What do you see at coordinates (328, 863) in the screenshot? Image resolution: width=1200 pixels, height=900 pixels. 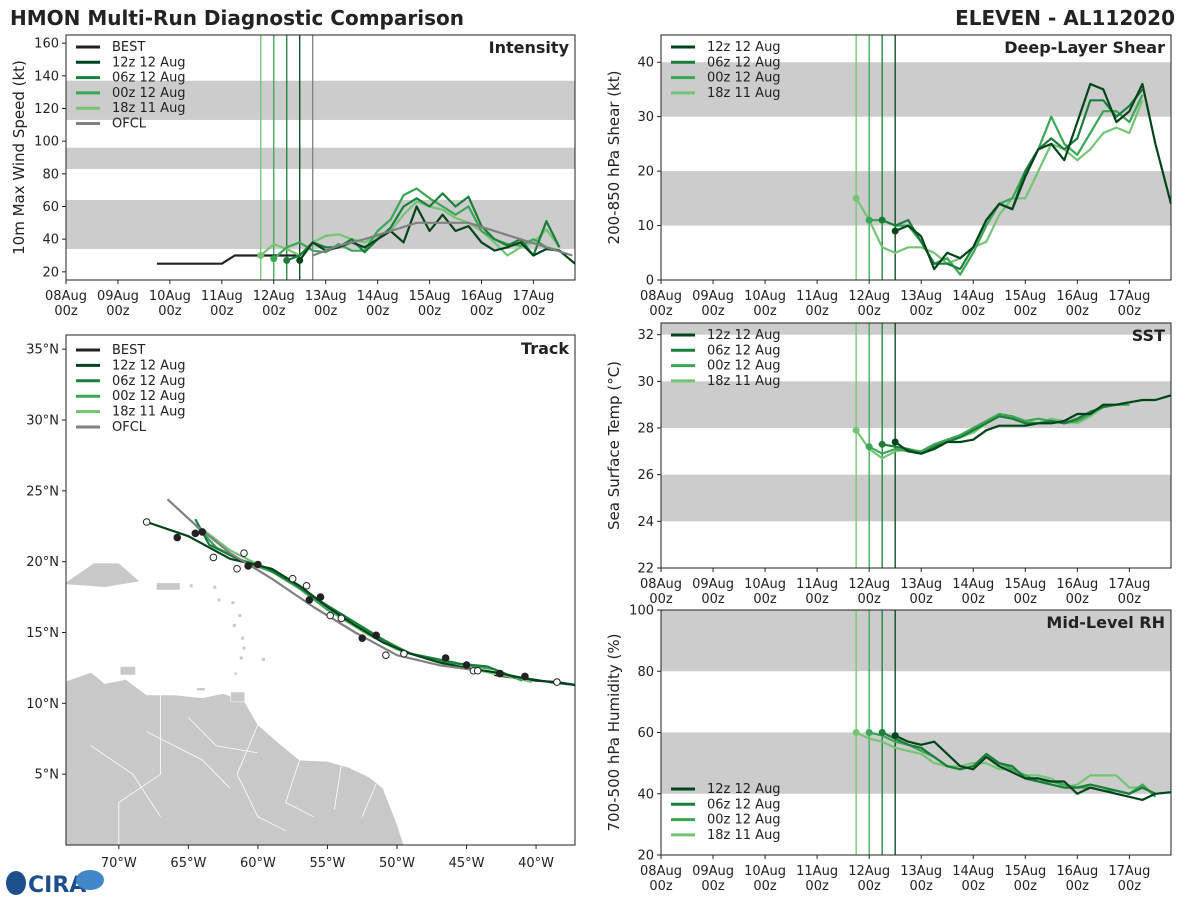 I see `x-tick-label: 55°W` at bounding box center [328, 863].